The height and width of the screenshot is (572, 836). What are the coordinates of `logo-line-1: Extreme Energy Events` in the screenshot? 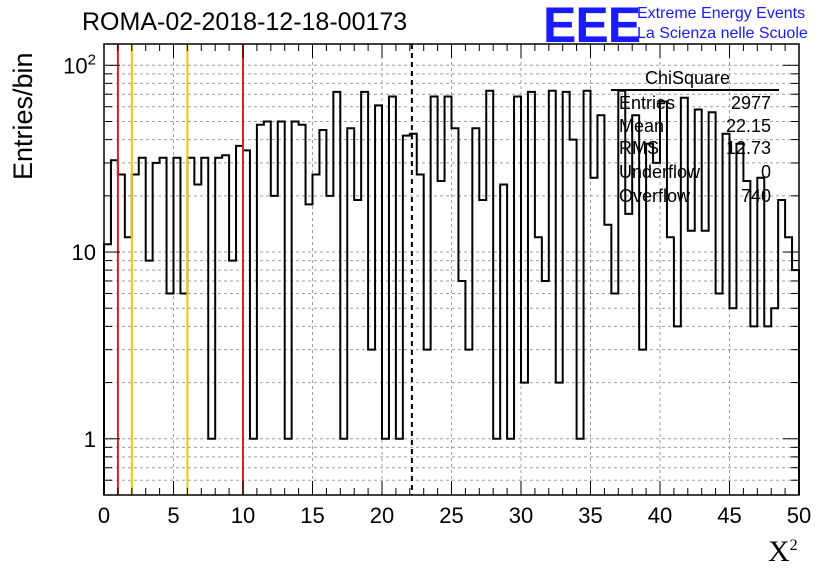 It's located at (721, 13).